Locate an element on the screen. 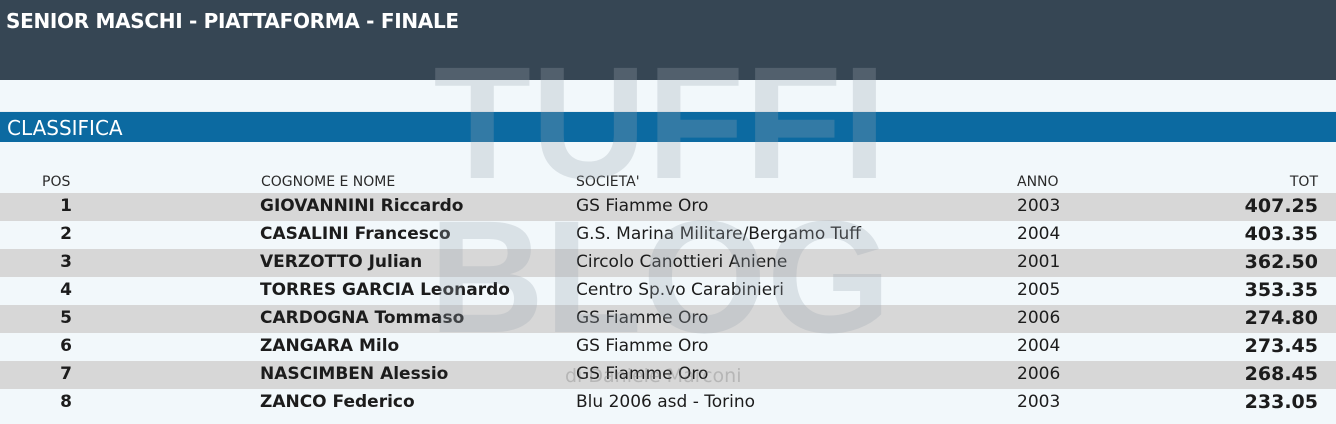 Image resolution: width=1336 pixels, height=424 pixels. cell-year: 2001 is located at coordinates (1039, 262).